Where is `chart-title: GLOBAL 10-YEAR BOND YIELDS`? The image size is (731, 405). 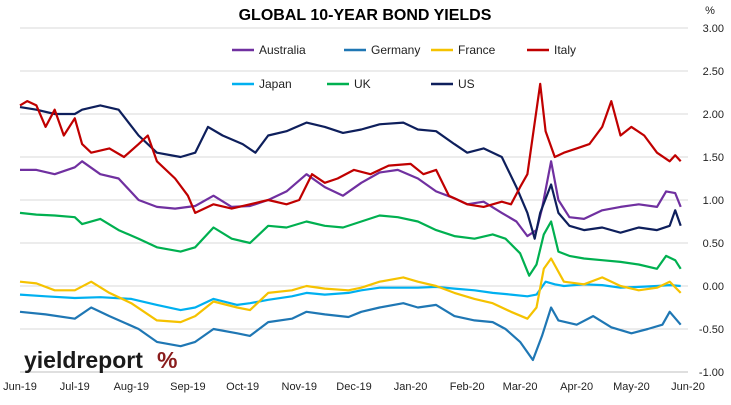
chart-title: GLOBAL 10-YEAR BOND YIELDS is located at coordinates (365, 15).